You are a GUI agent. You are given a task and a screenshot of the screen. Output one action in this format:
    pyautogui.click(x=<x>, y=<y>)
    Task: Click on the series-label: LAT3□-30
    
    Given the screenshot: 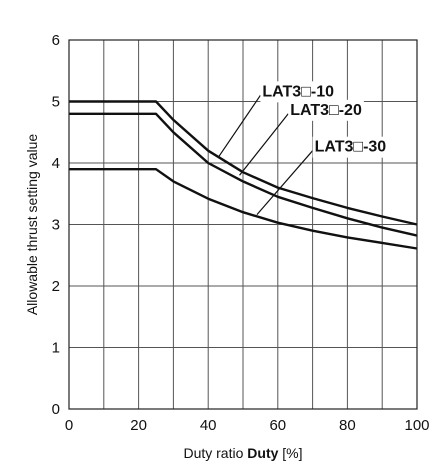 What is the action you would take?
    pyautogui.click(x=351, y=147)
    